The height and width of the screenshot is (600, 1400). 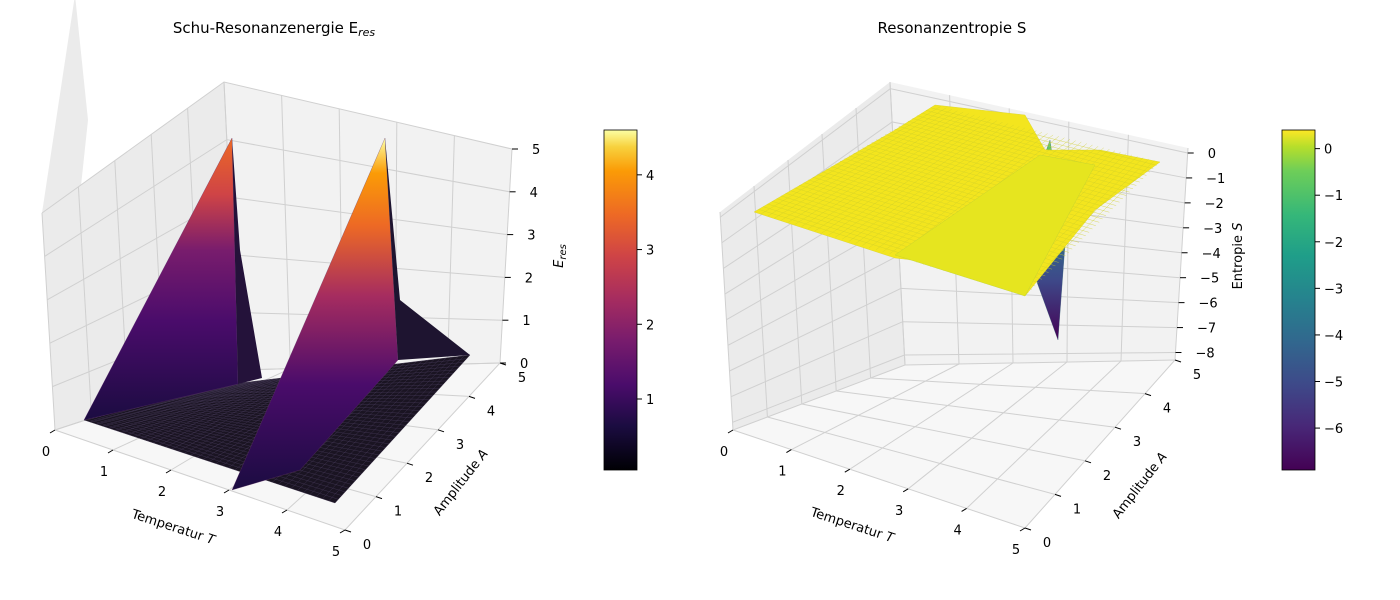 What do you see at coordinates (104, 472) in the screenshot?
I see `x-tick-label: 1` at bounding box center [104, 472].